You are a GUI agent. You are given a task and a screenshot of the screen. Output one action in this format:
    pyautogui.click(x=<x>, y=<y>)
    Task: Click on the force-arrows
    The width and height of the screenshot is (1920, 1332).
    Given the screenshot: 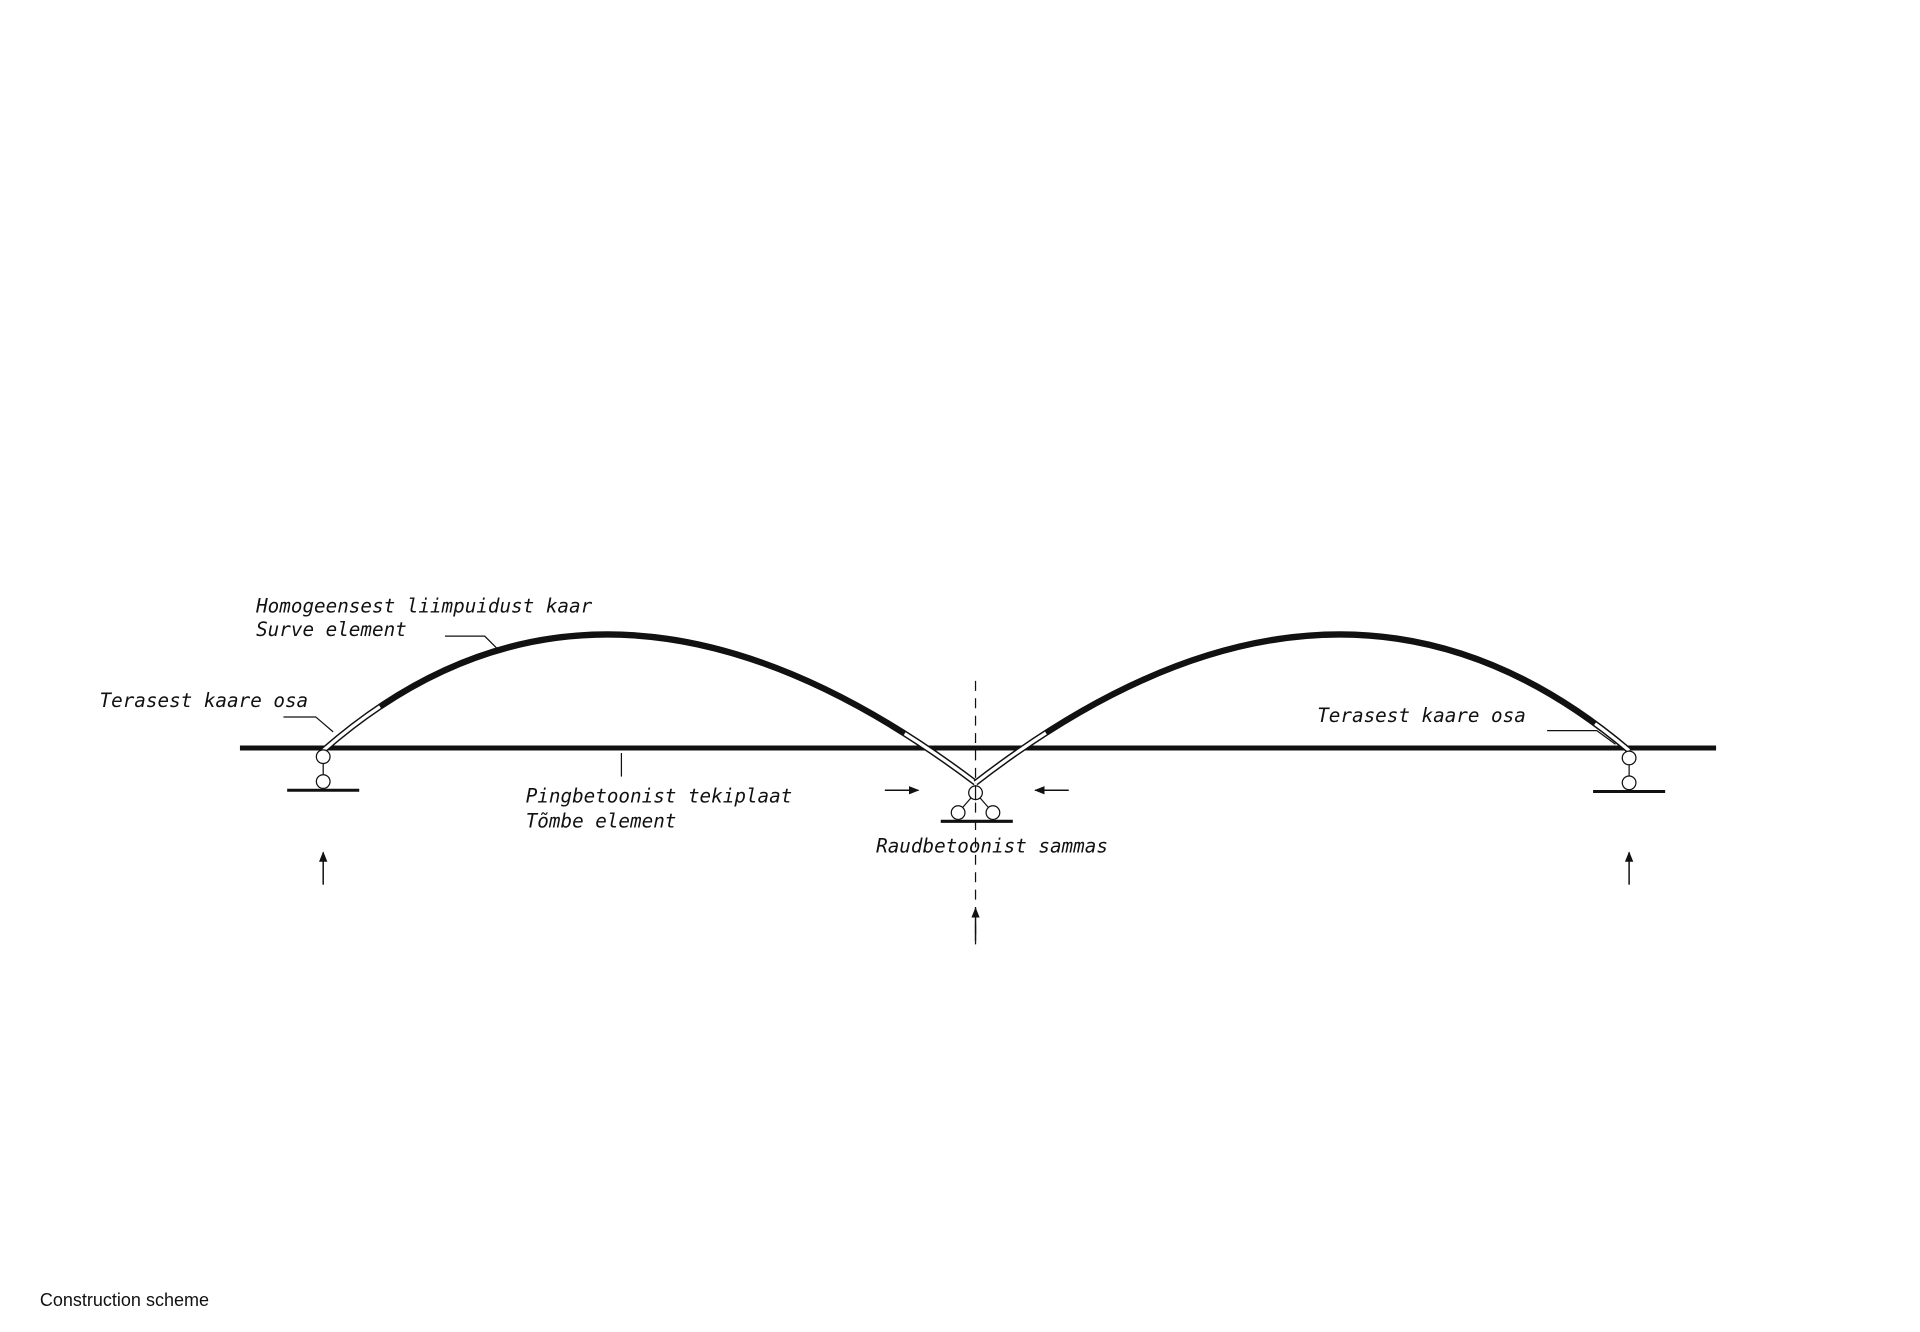 What is the action you would take?
    pyautogui.click(x=976, y=864)
    